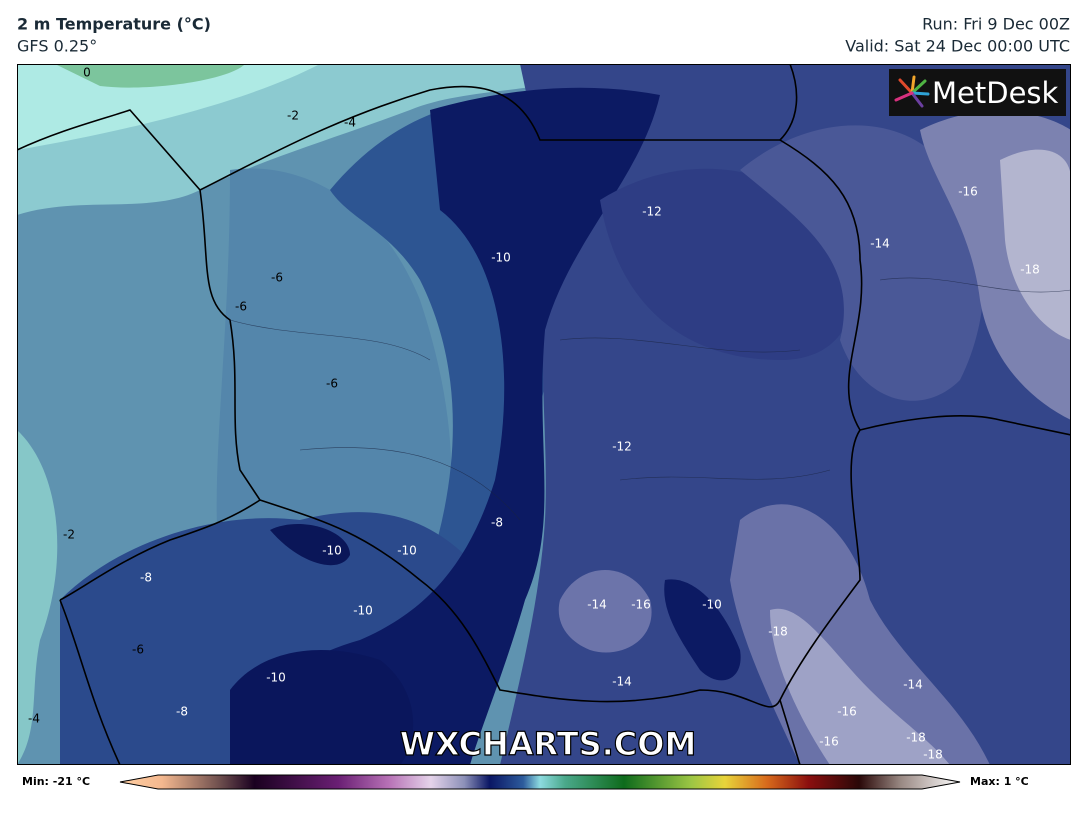  I want to click on colorbar: Min: -21 °C Max: 1 °C, so click(525, 782).